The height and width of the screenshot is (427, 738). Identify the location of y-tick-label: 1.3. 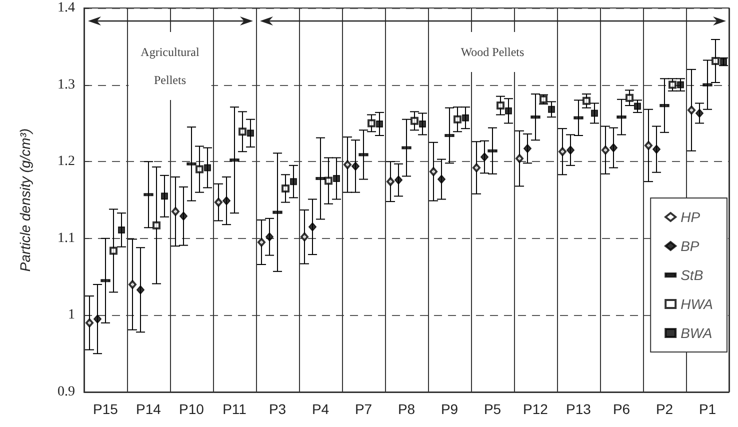
(66, 84).